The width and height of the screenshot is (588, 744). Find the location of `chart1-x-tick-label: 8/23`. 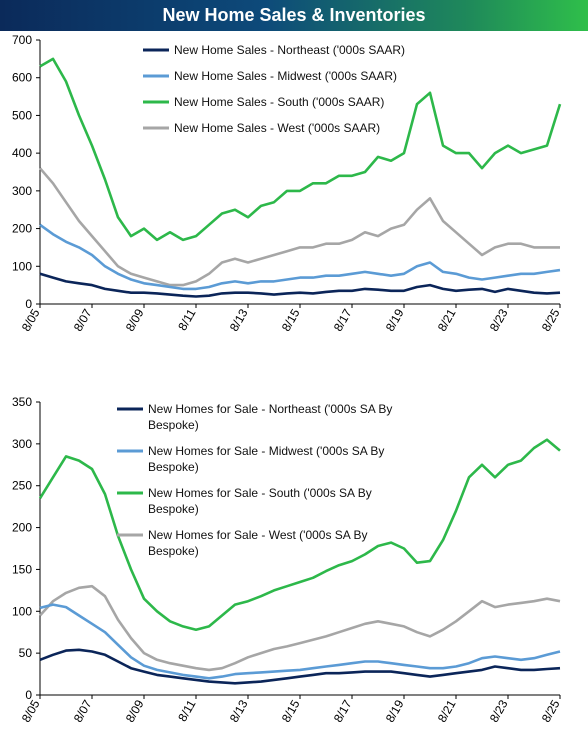

chart1-x-tick-label: 8/23 is located at coordinates (499, 711).